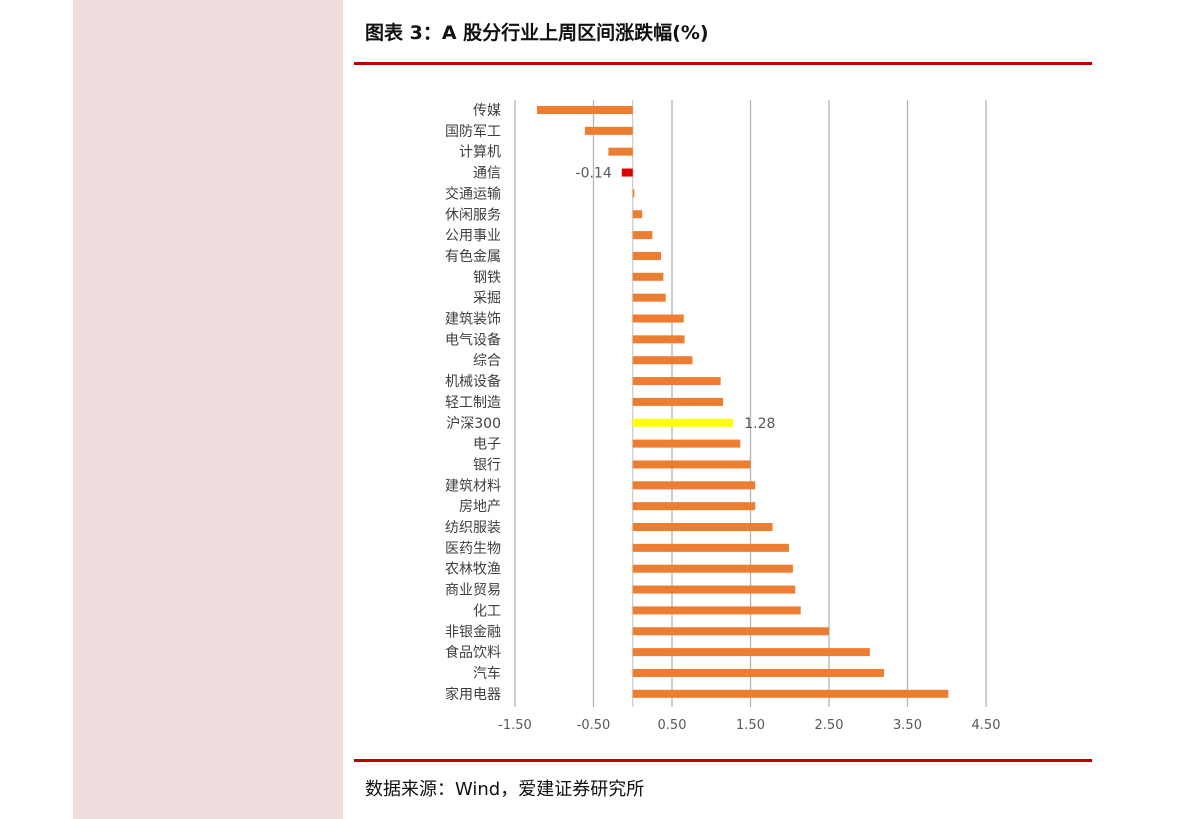  I want to click on category-label: 休闲服务, so click(473, 215).